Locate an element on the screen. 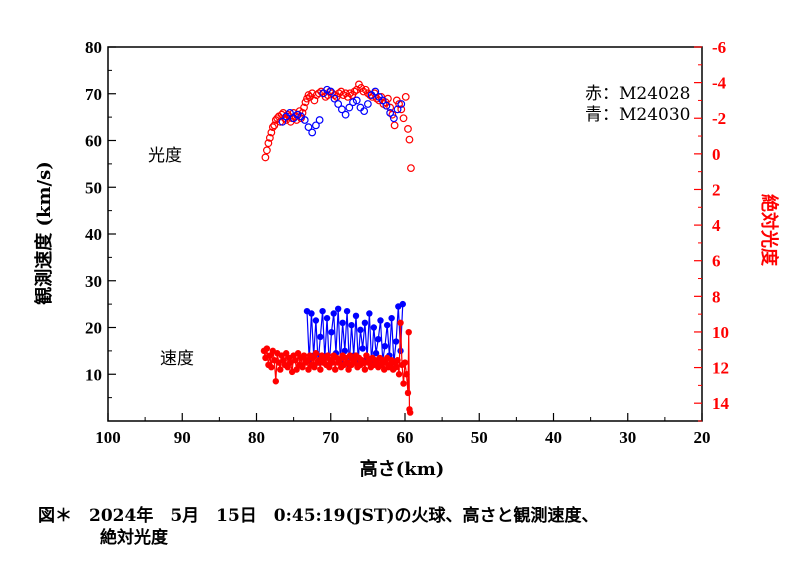  annotation-velocity: 速度 is located at coordinates (177, 359).